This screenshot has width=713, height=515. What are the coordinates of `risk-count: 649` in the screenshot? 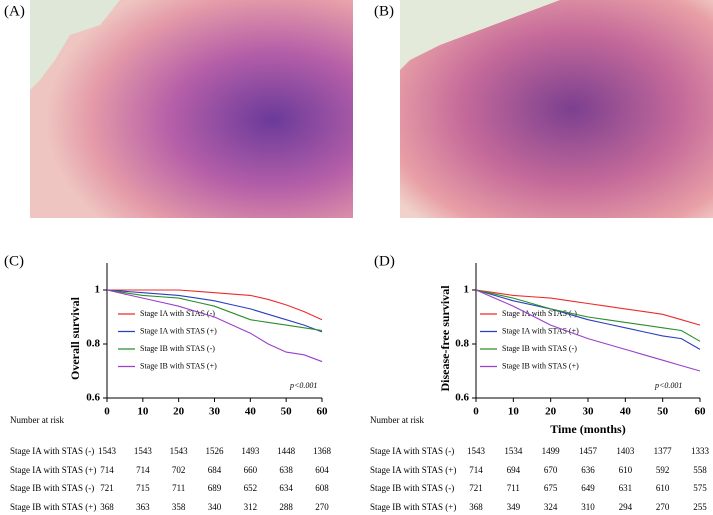 It's located at (588, 488).